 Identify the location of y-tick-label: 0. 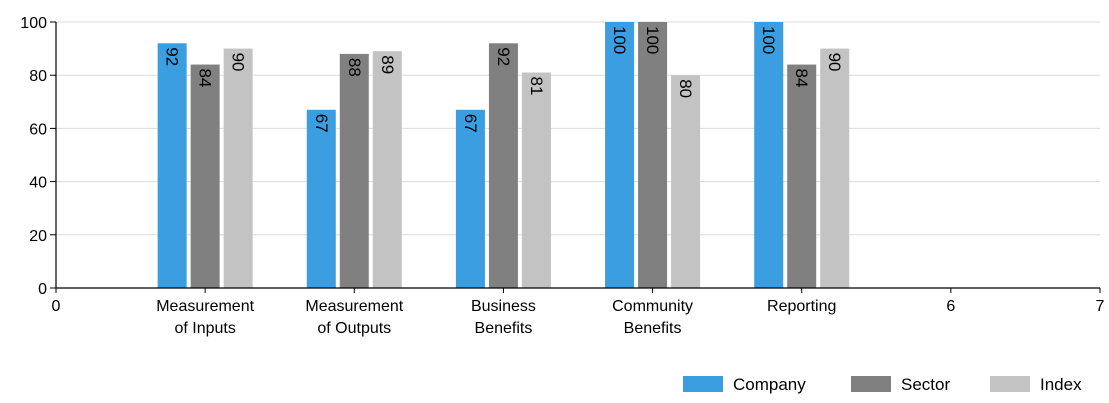
(42, 289).